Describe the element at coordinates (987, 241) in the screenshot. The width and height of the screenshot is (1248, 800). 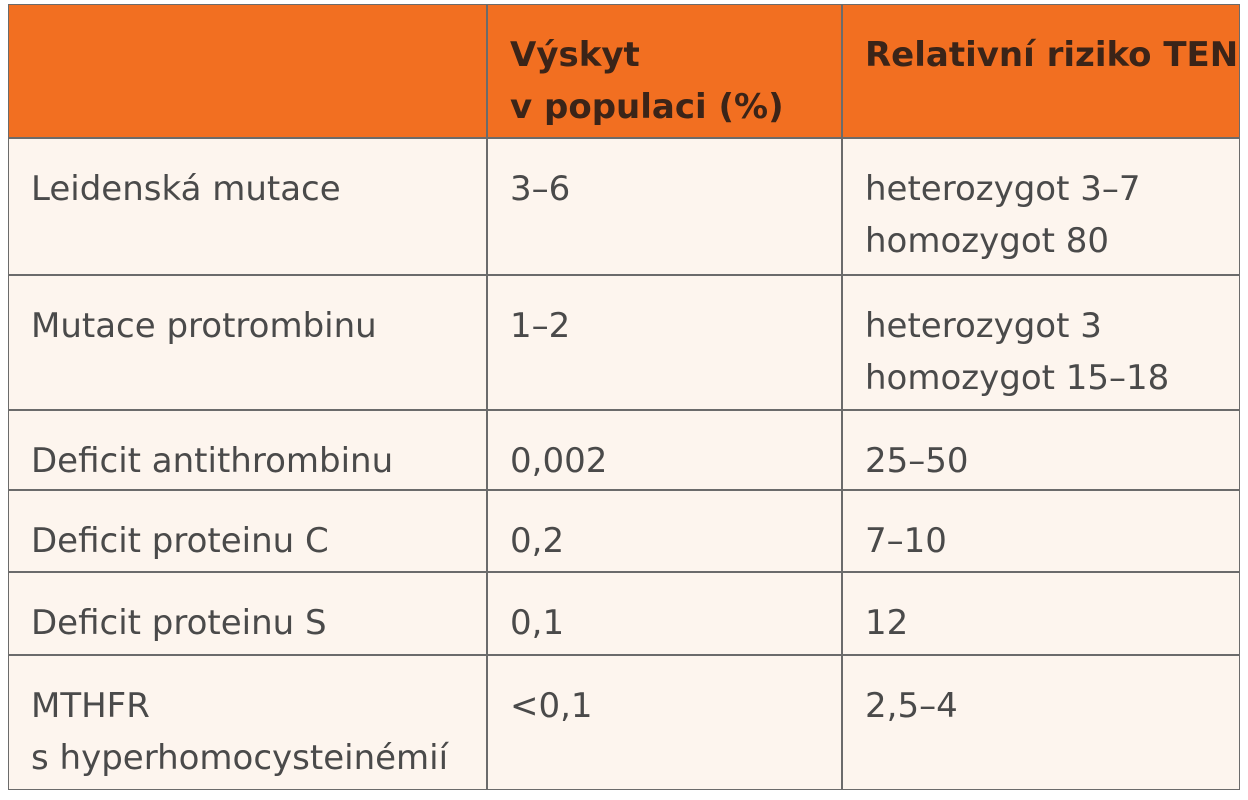
I see `cell-text: homozygot 80` at that location.